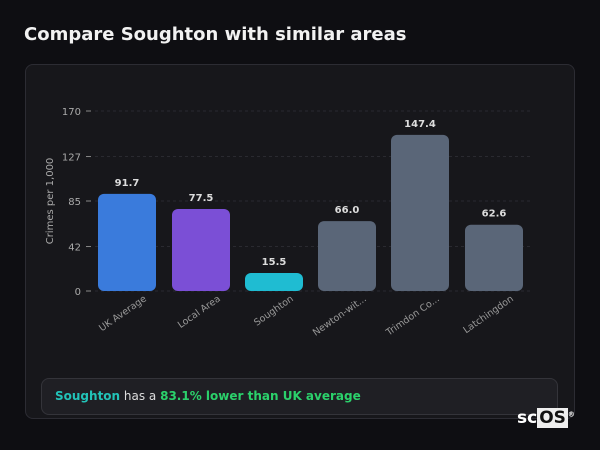  I want to click on insight-area: Soughton, so click(88, 396).